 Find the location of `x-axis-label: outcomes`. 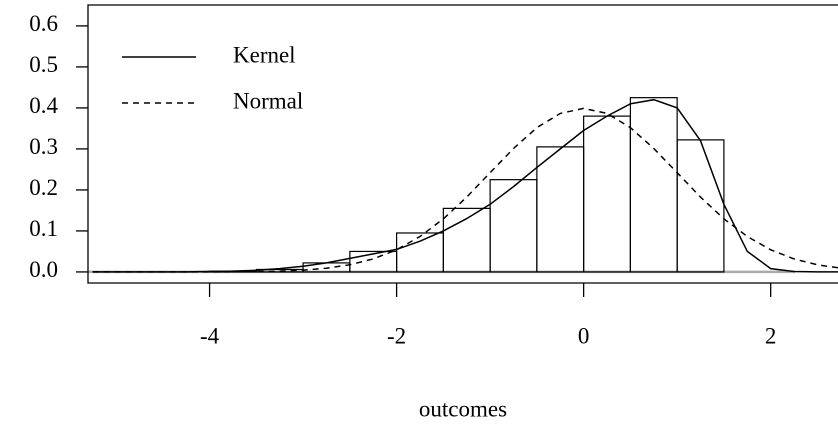

x-axis-label: outcomes is located at coordinates (463, 408).